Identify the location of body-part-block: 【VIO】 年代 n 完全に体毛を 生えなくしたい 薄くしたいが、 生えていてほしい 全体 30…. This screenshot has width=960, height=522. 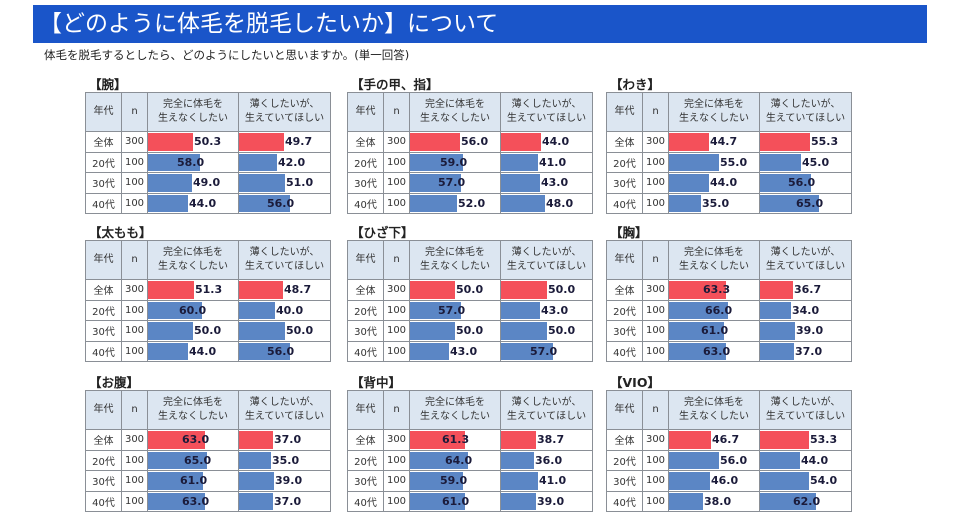
(730, 447).